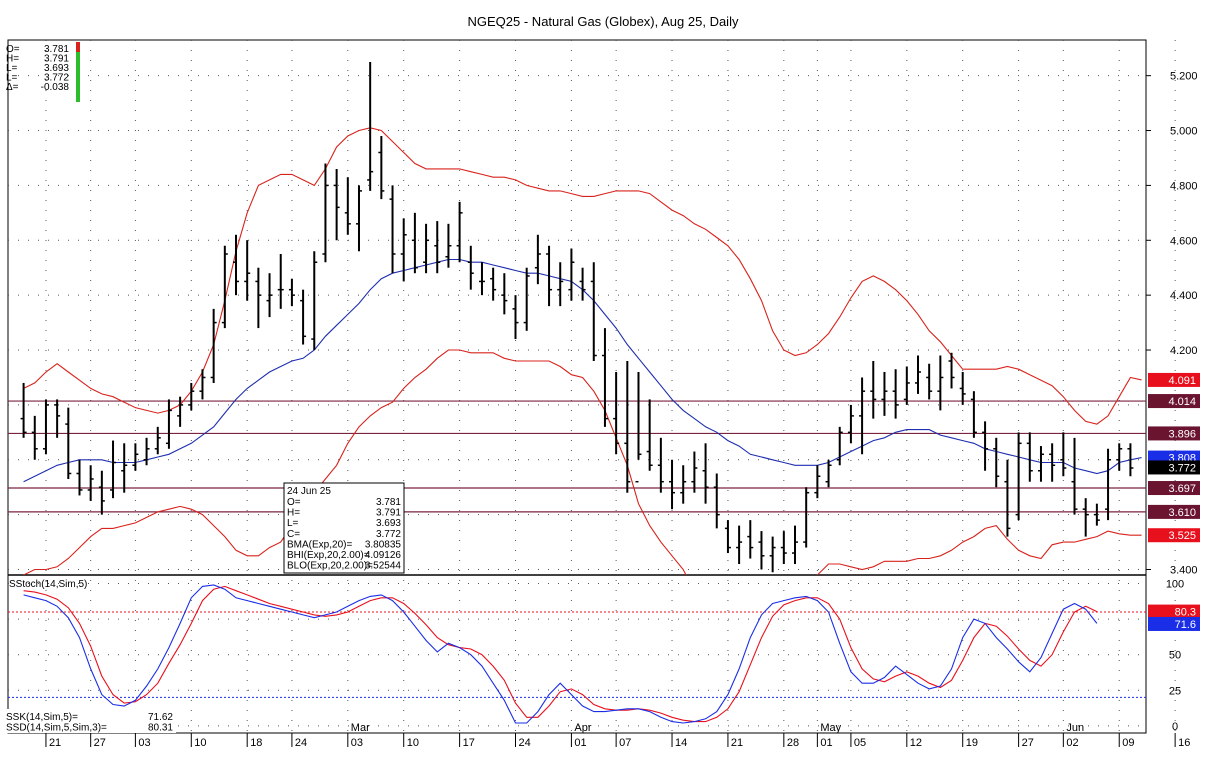  I want to click on price-badge: 3.525, so click(1174, 535).